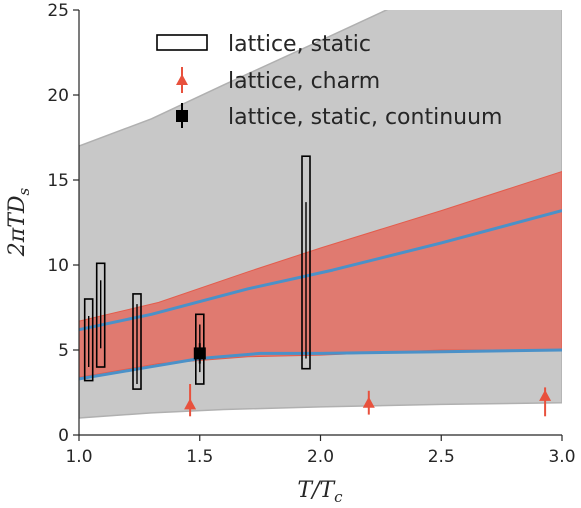  I want to click on legend-item-continuum: lattice, static, continuum, so click(339, 116).